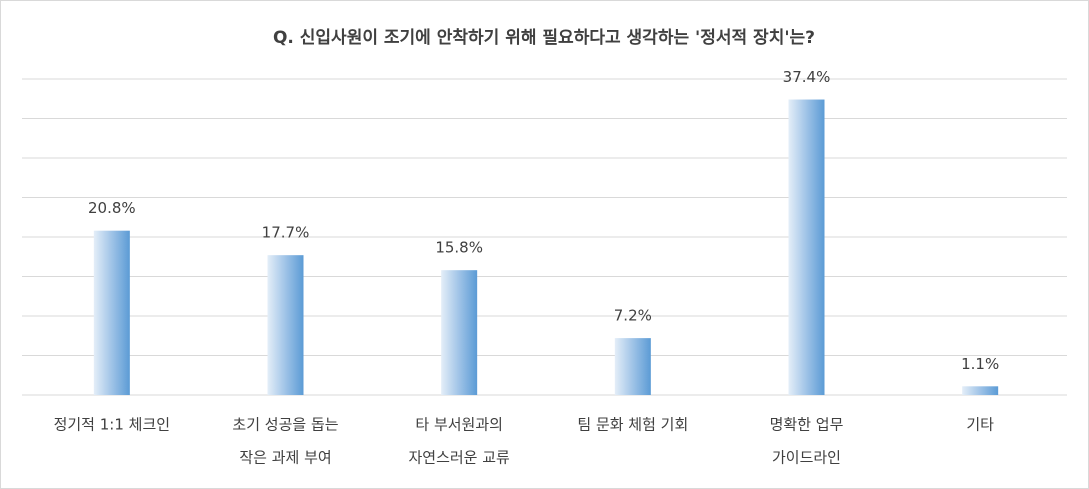  What do you see at coordinates (112, 208) in the screenshot?
I see `value-label: 20.8%` at bounding box center [112, 208].